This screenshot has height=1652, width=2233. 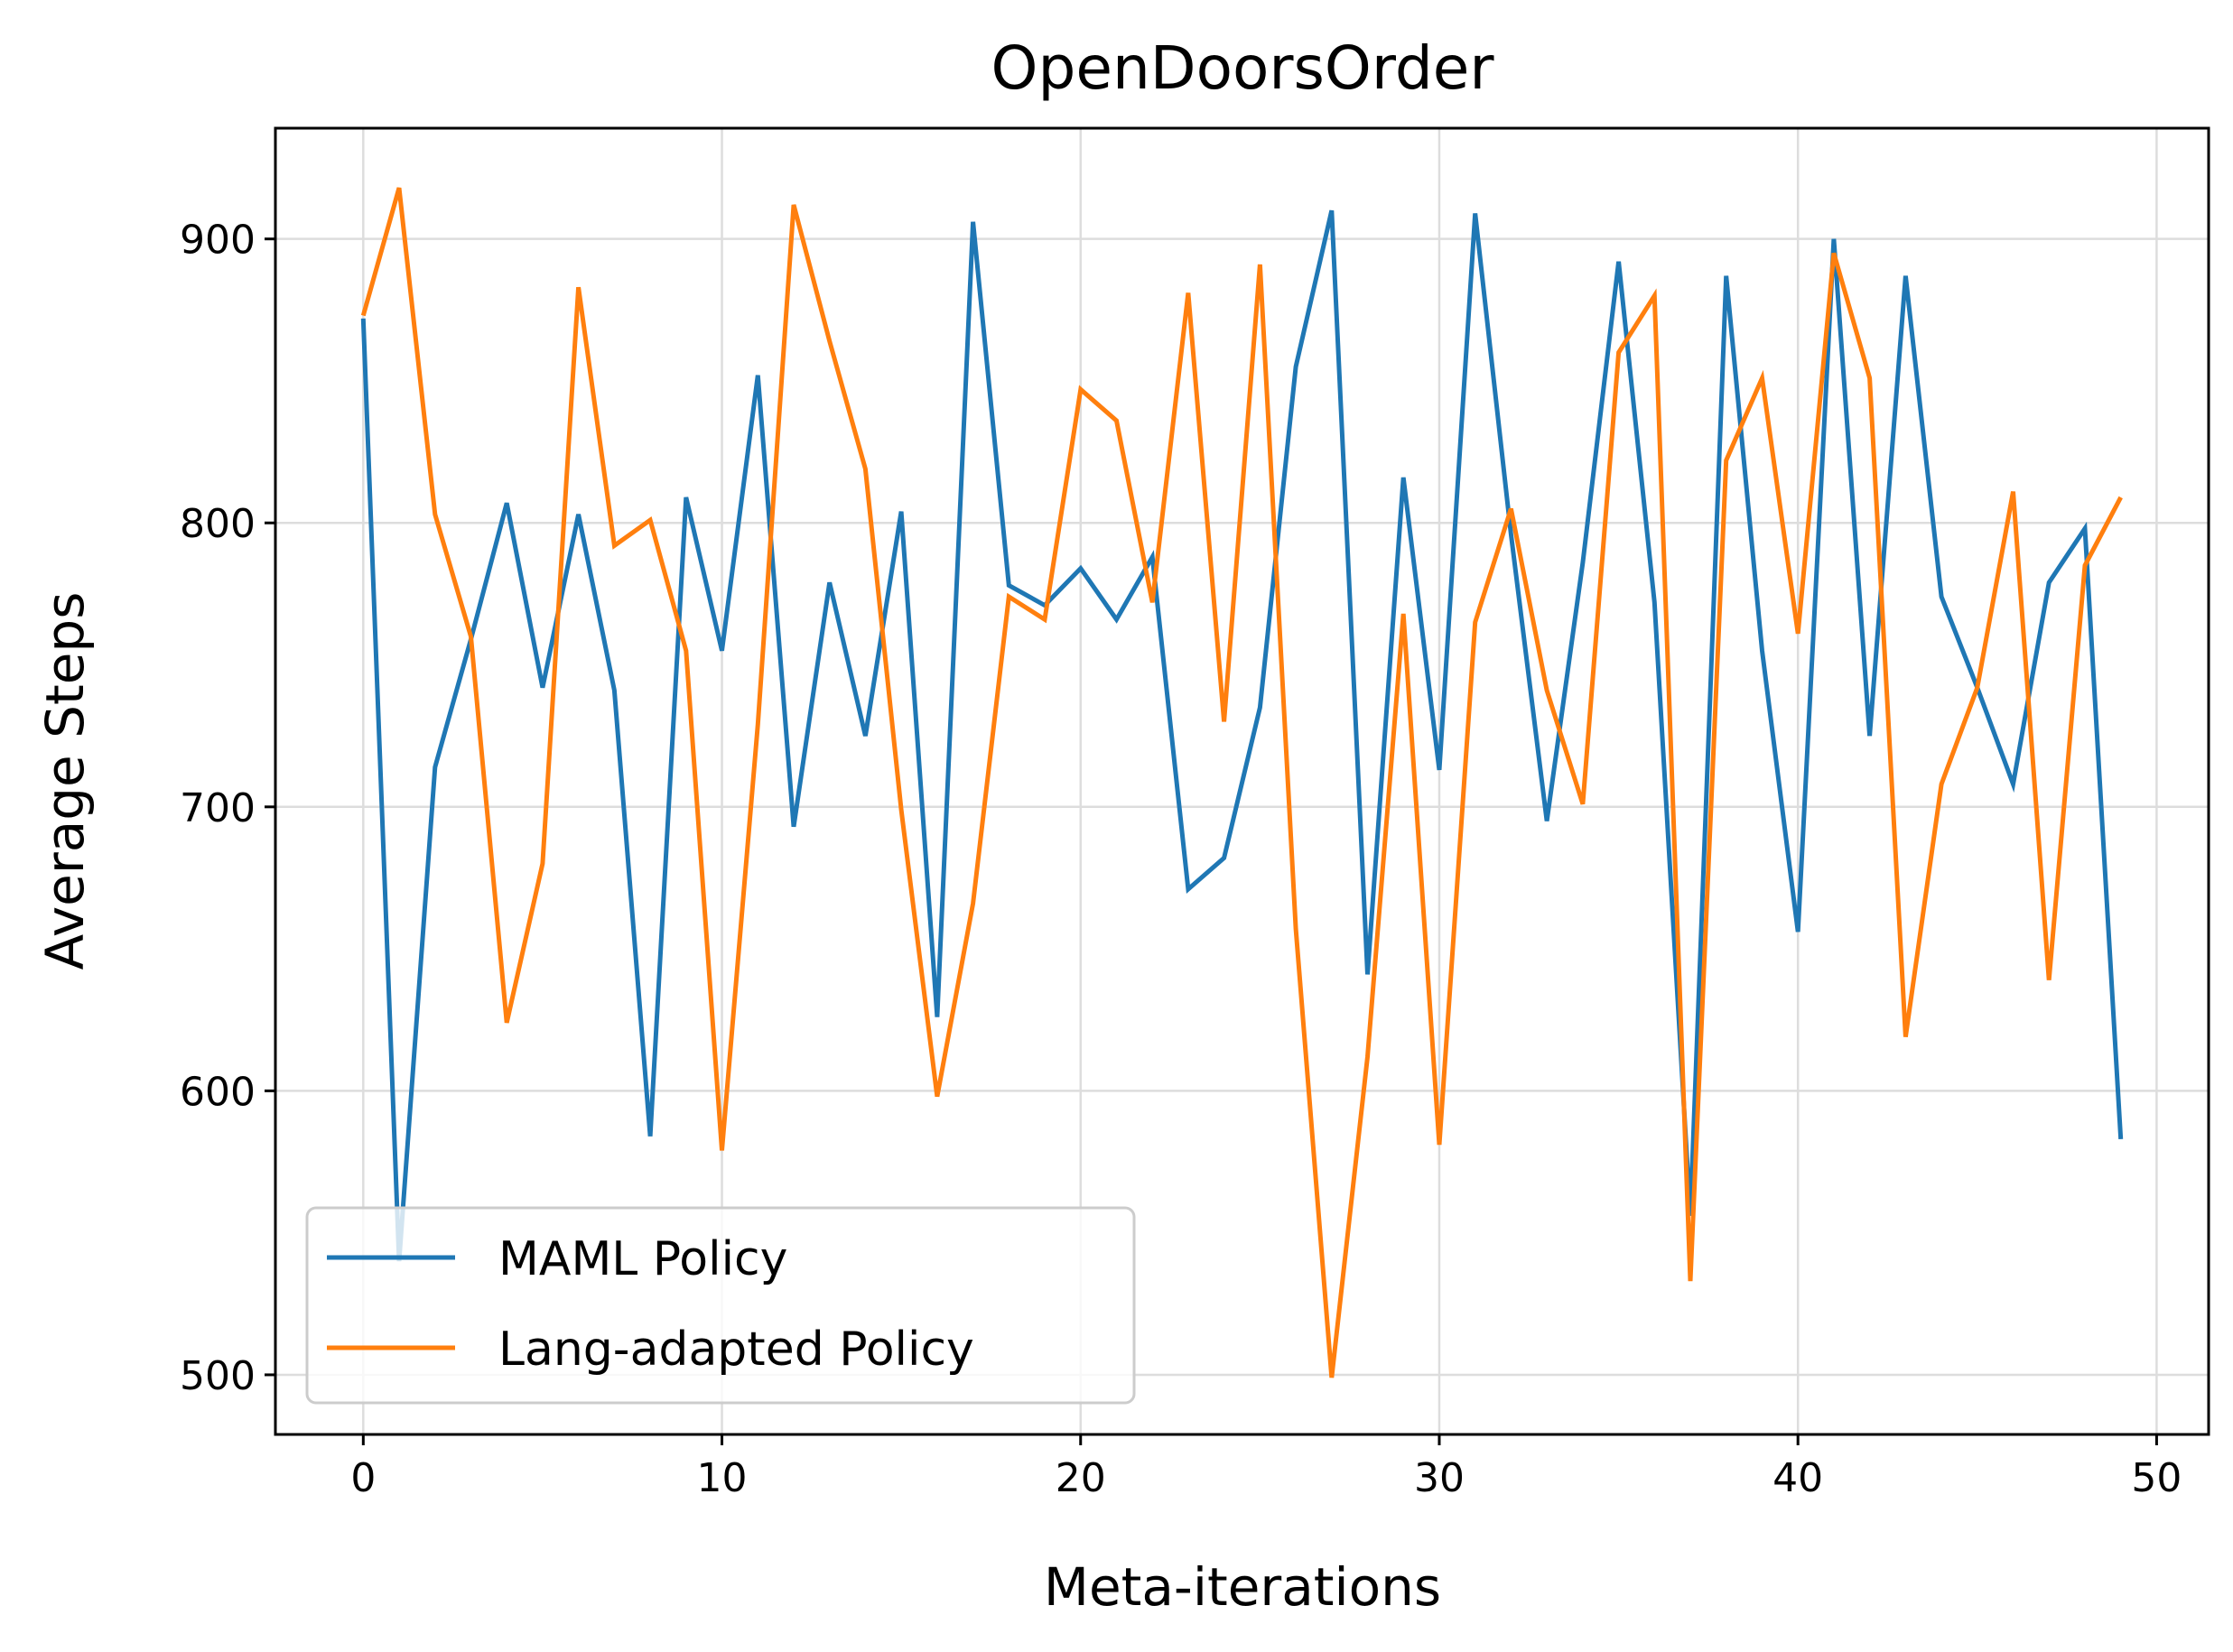 What do you see at coordinates (65, 781) in the screenshot?
I see `y-axis-title: Average Steps` at bounding box center [65, 781].